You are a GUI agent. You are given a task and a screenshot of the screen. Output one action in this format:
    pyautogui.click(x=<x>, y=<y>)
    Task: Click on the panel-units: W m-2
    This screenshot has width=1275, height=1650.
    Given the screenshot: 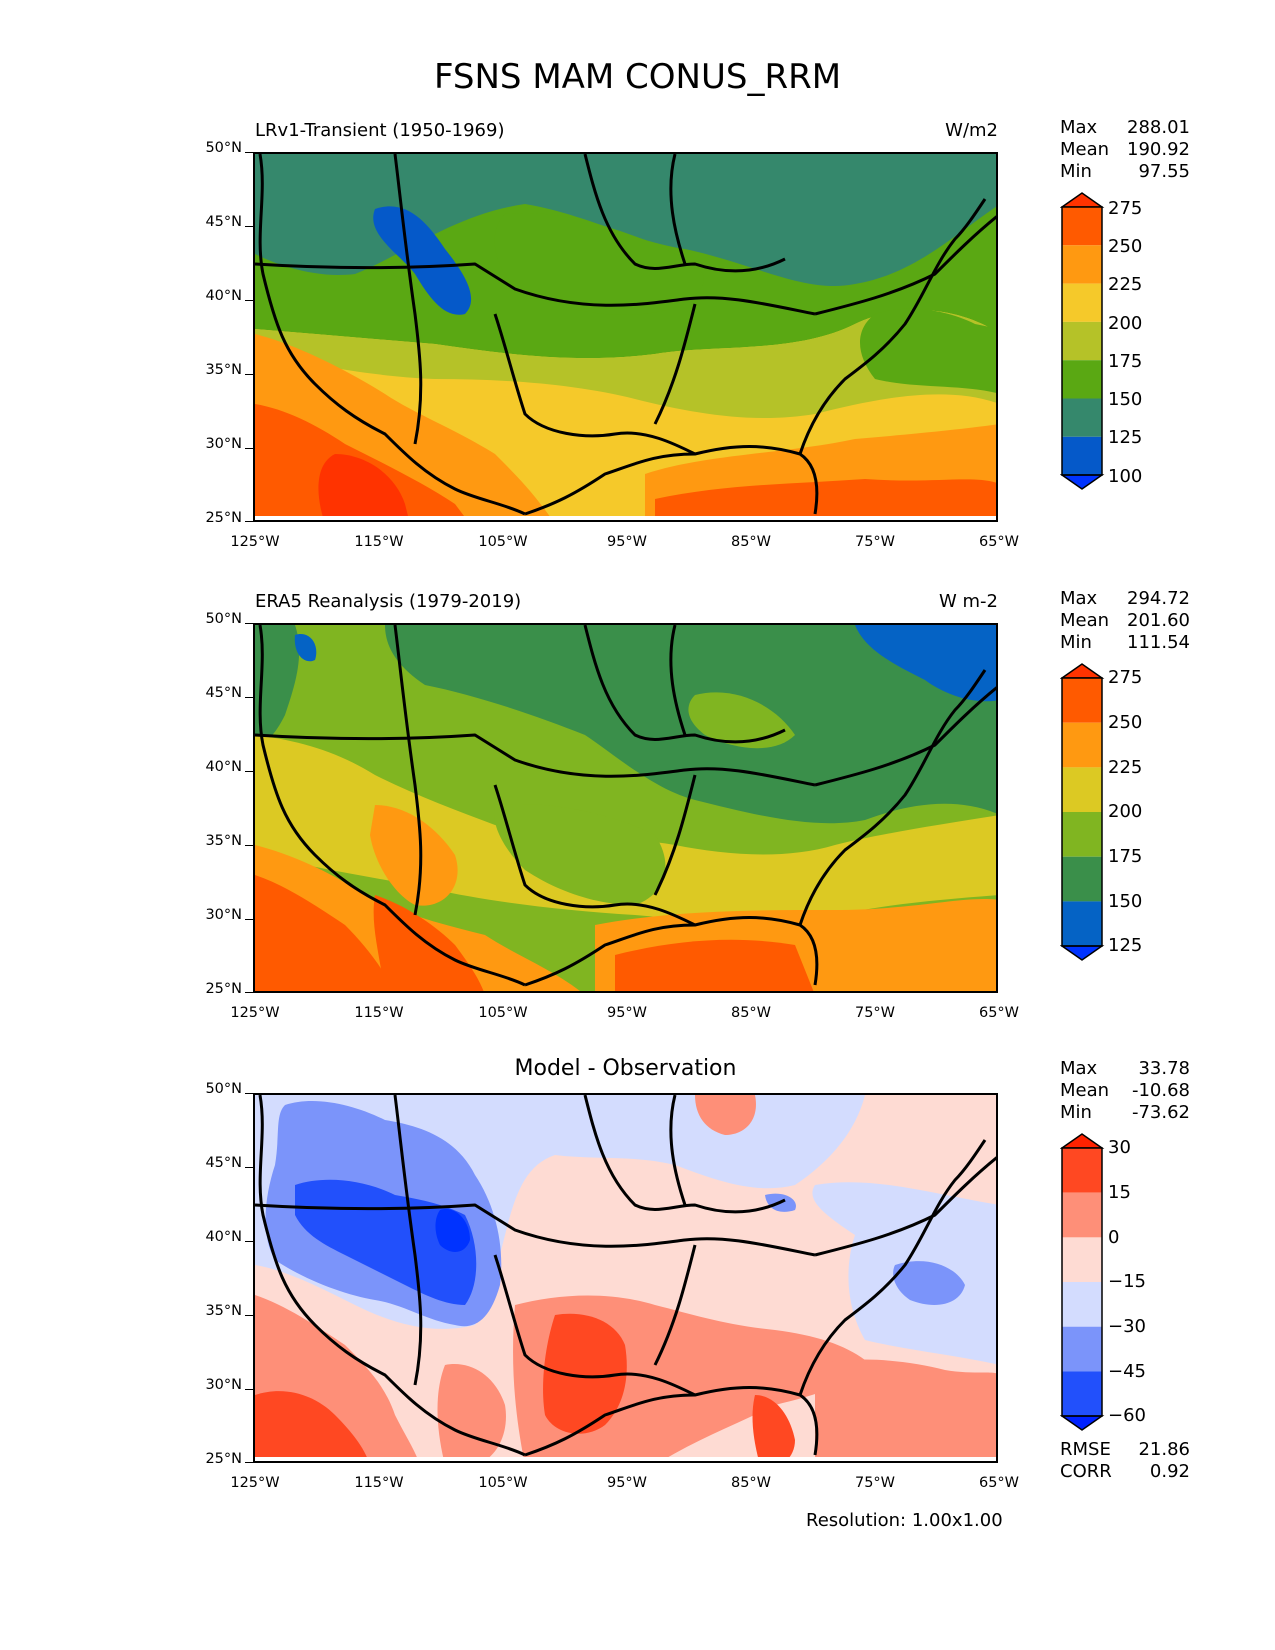 What is the action you would take?
    pyautogui.click(x=968, y=601)
    